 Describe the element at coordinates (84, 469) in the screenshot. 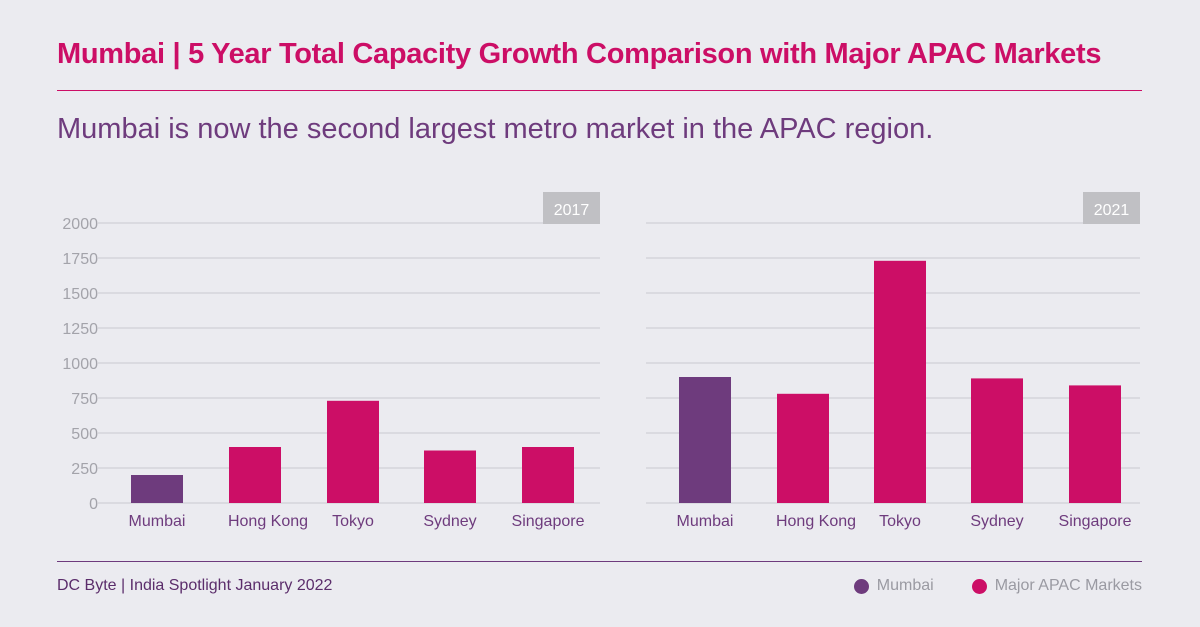

I see `y-tick-label: 250` at that location.